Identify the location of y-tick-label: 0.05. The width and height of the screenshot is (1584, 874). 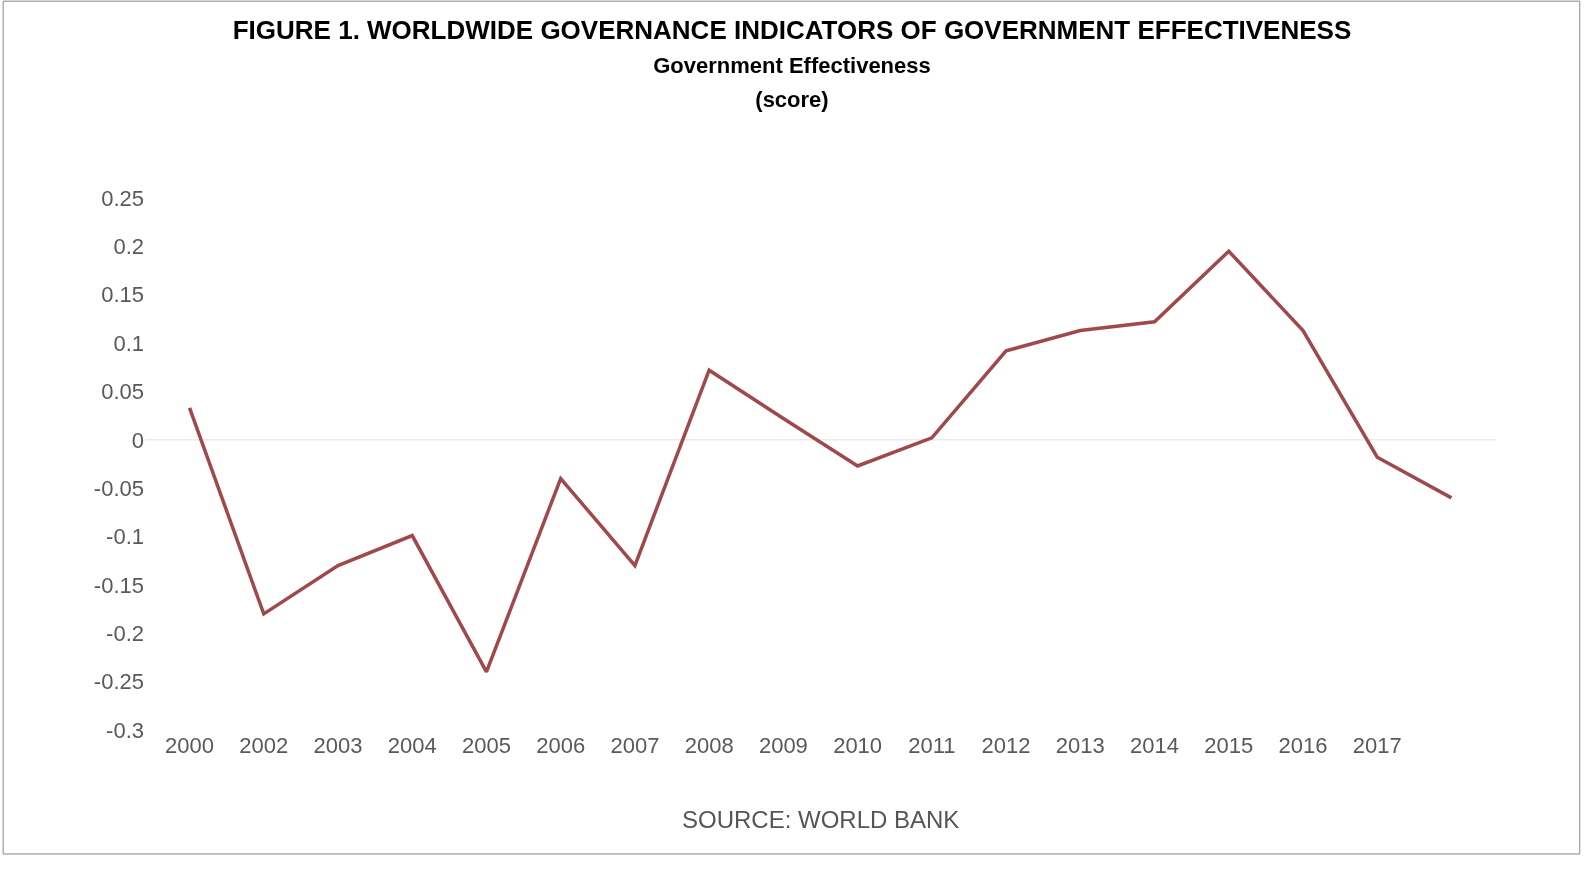
(122, 392).